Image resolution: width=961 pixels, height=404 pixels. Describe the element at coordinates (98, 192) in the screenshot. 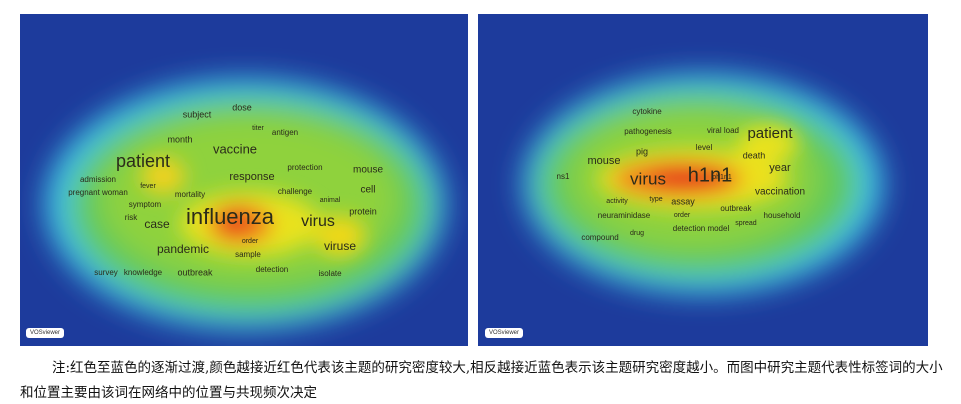

I see `term-label: pregnant woman` at that location.